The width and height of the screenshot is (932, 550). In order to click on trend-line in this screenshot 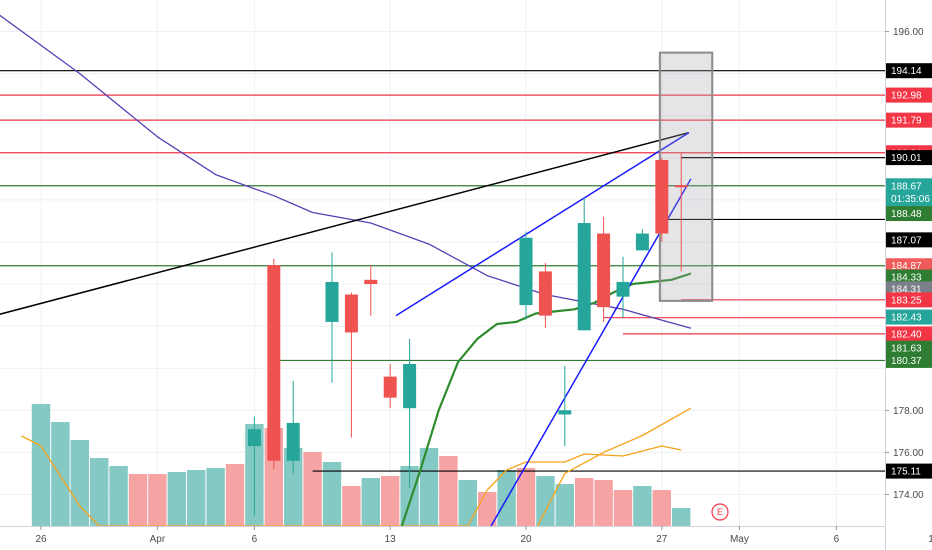, I will do `click(591, 352)`.